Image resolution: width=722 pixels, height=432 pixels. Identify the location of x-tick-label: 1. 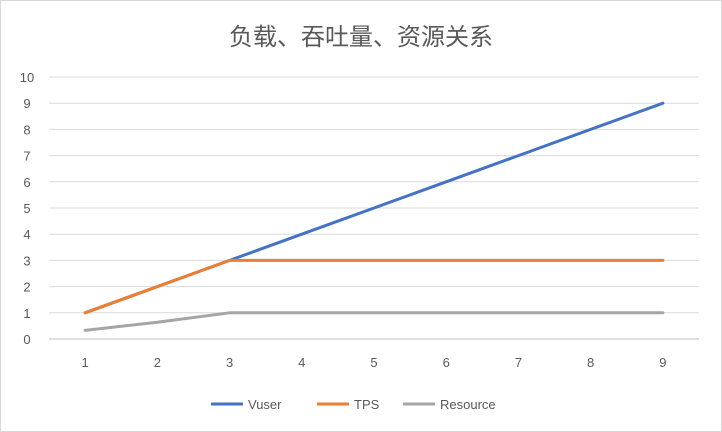
(84, 362).